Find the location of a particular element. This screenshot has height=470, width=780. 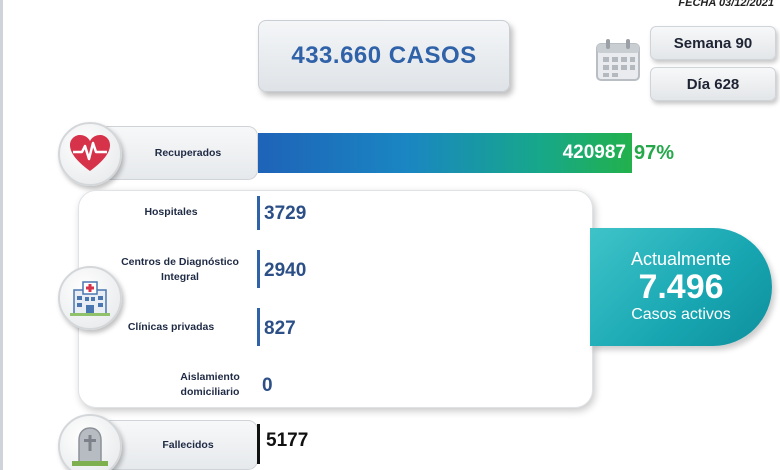

recovered-bar: 420987 is located at coordinates (445, 153).